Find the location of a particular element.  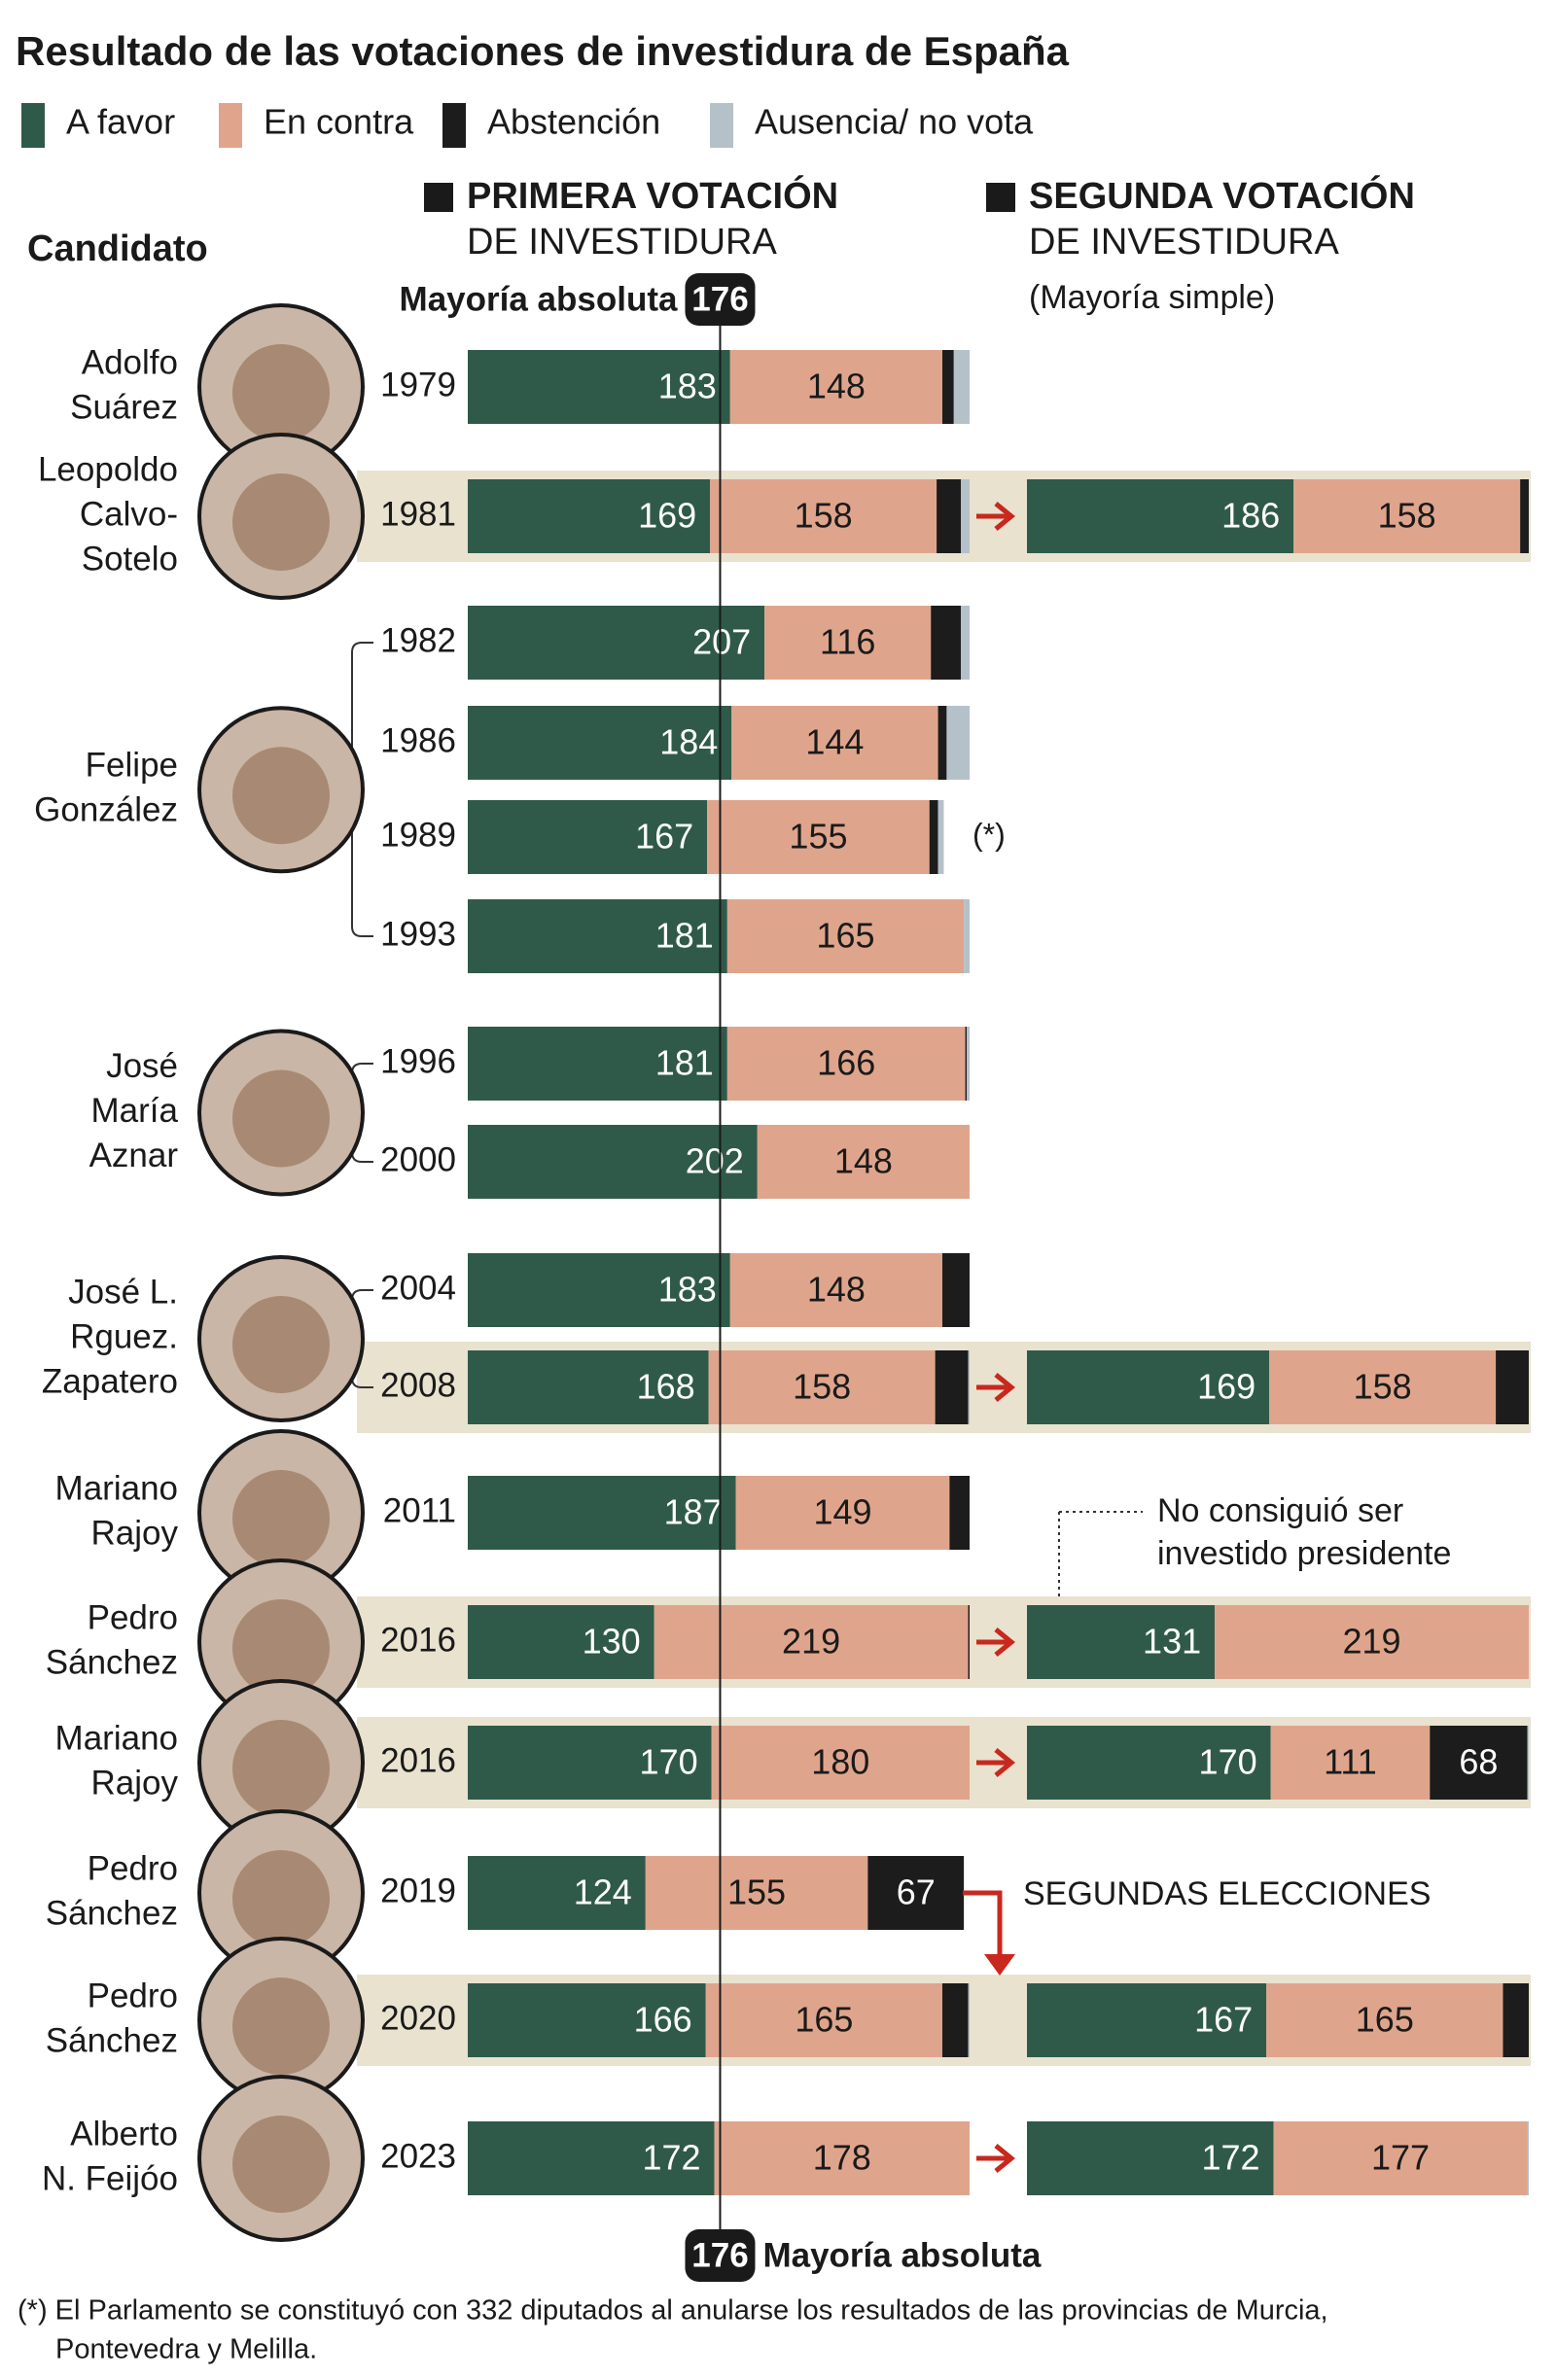

candidate-name: Alberto is located at coordinates (124, 2133).